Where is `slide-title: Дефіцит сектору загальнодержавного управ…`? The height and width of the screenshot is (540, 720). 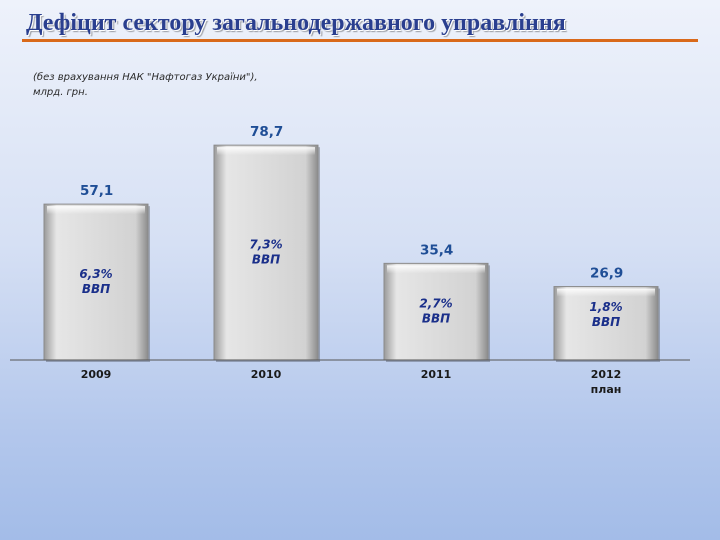
slide-title: Дефіцит сектору загальнодержавного управ… is located at coordinates (296, 23).